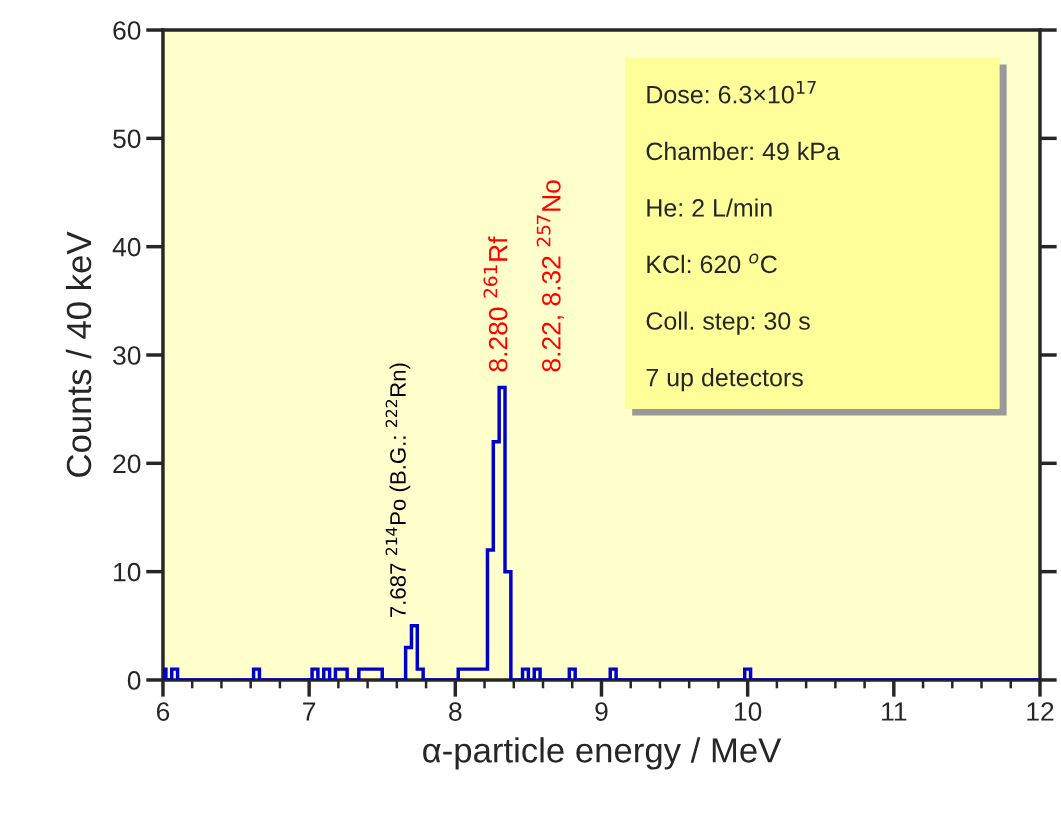  What do you see at coordinates (894, 711) in the screenshot?
I see `x-tick-label: 11` at bounding box center [894, 711].